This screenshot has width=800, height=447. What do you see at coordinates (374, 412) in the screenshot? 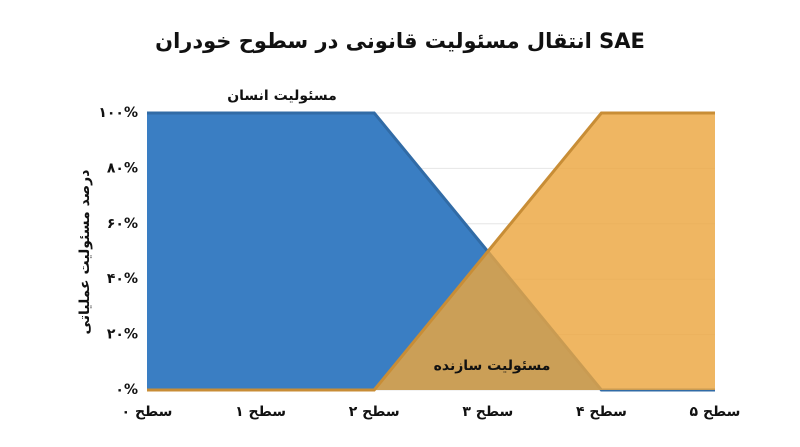
I see `x-tick-label: سطح ۲` at bounding box center [374, 412].